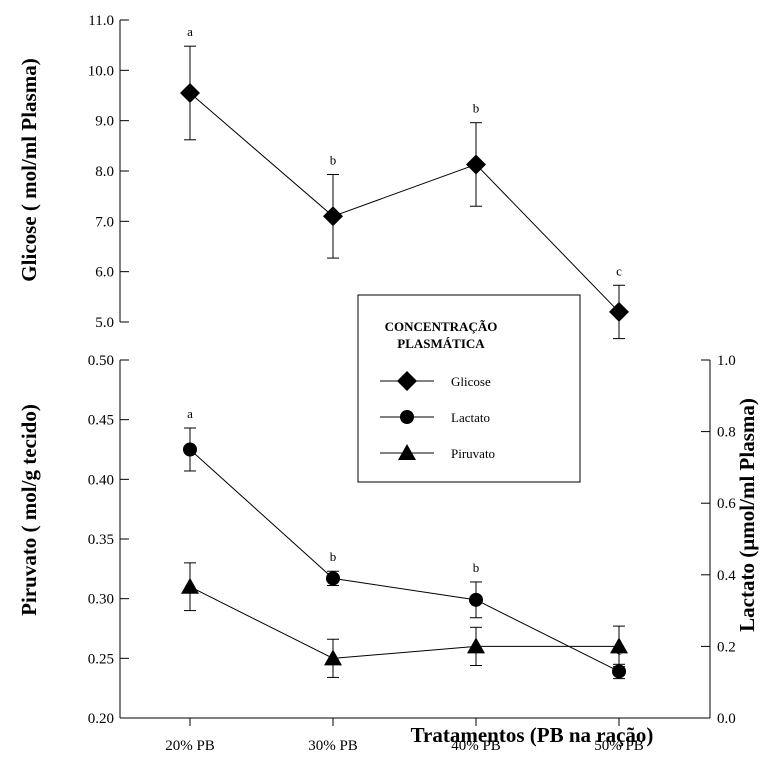  What do you see at coordinates (726, 647) in the screenshot?
I see `bottom-right-y-tick-label: 0.2` at bounding box center [726, 647].